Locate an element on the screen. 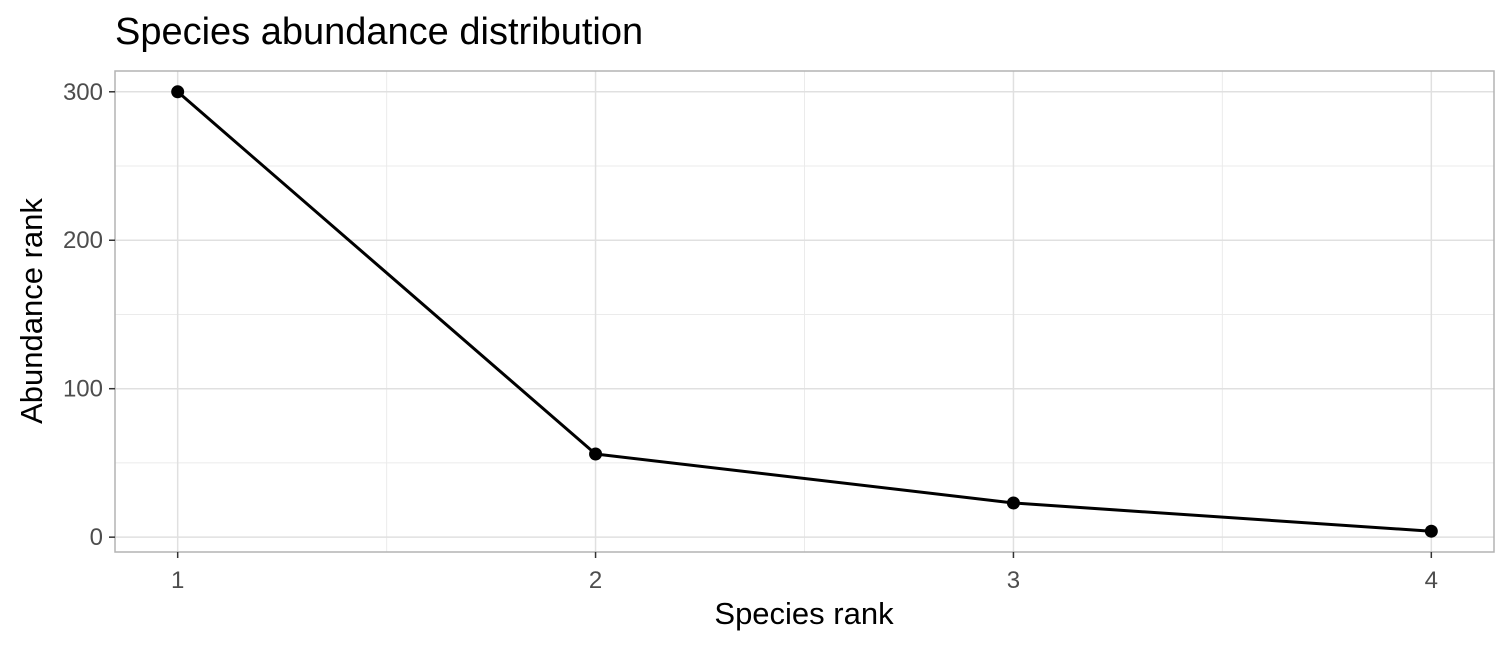 This screenshot has height=653, width=1512. x-tick-label: 4 is located at coordinates (1431, 580).